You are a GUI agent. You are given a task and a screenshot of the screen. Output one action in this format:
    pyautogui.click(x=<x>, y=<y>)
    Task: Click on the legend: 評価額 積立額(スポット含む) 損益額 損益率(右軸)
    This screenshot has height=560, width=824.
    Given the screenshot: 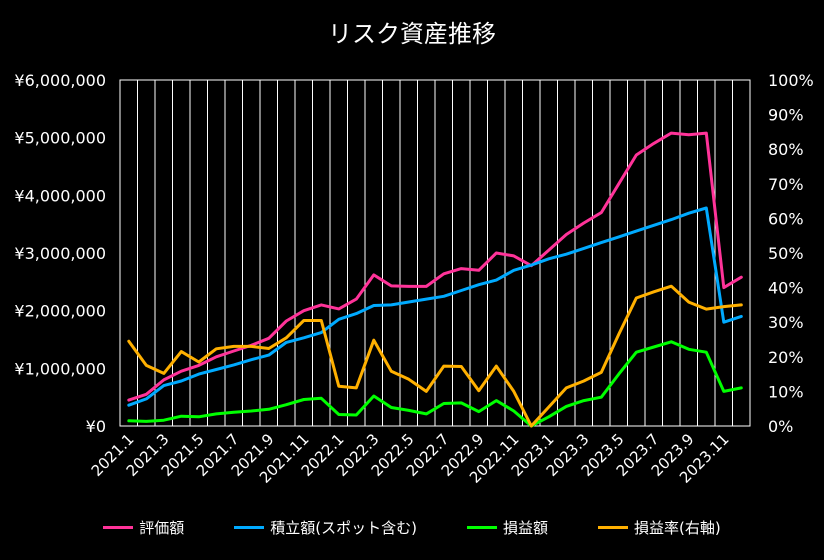 What is the action you would take?
    pyautogui.click(x=412, y=527)
    